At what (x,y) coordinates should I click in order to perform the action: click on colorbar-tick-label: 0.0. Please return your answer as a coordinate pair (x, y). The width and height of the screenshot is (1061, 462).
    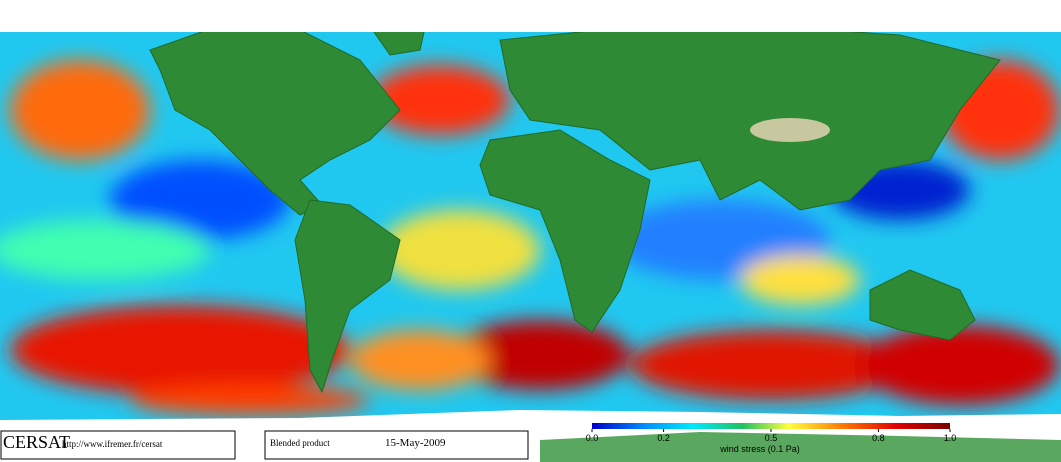
    Looking at the image, I should click on (592, 438).